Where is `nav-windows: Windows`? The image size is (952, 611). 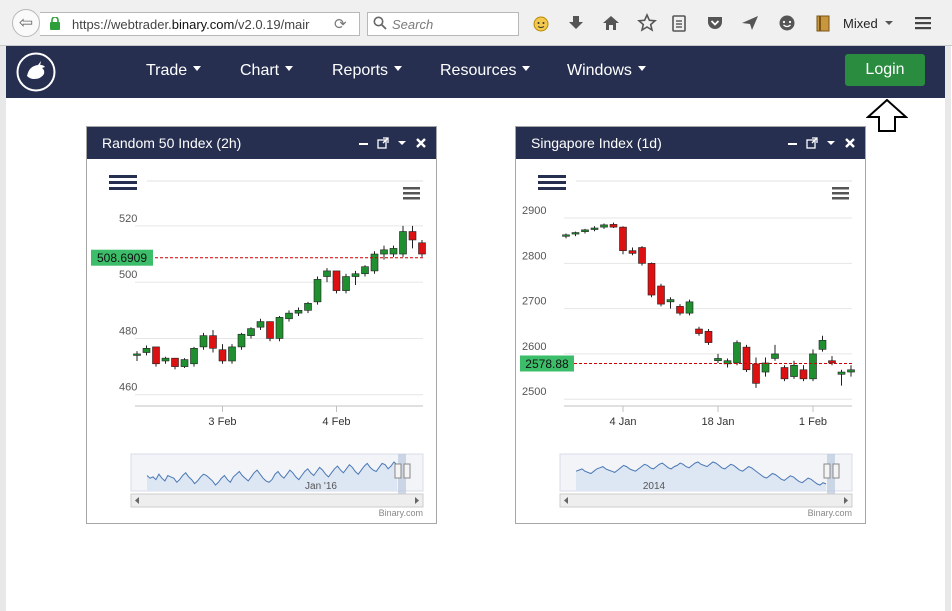 nav-windows: Windows is located at coordinates (606, 71).